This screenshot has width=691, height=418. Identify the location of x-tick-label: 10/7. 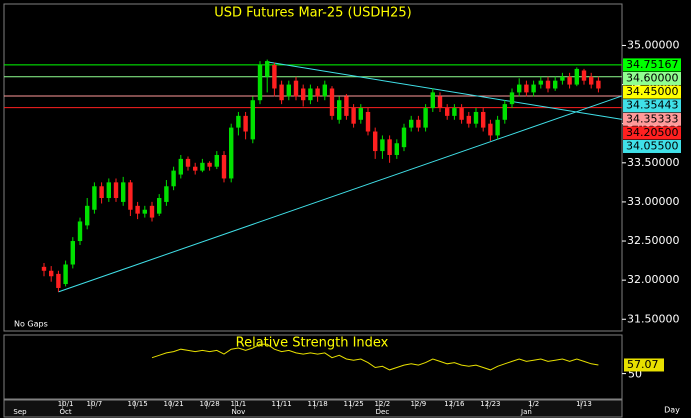
(95, 404).